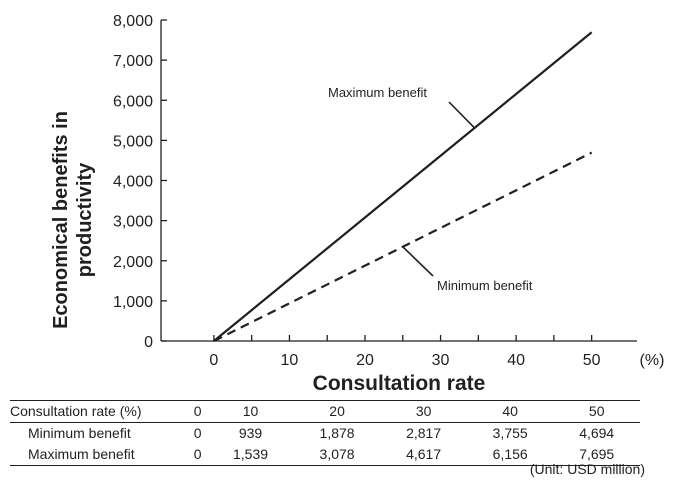 This screenshot has width=677, height=493. What do you see at coordinates (423, 411) in the screenshot?
I see `table-cell: 30` at bounding box center [423, 411].